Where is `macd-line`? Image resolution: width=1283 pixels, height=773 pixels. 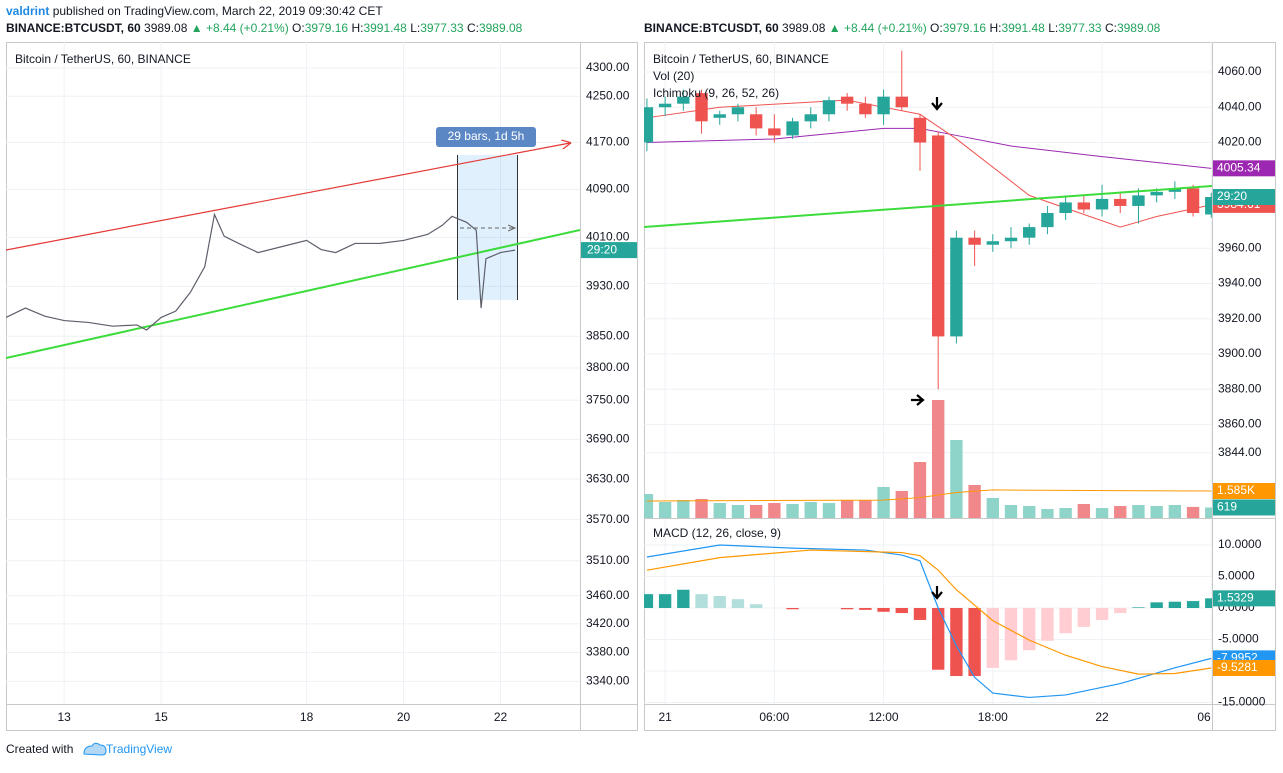
macd-line is located at coordinates (929, 621).